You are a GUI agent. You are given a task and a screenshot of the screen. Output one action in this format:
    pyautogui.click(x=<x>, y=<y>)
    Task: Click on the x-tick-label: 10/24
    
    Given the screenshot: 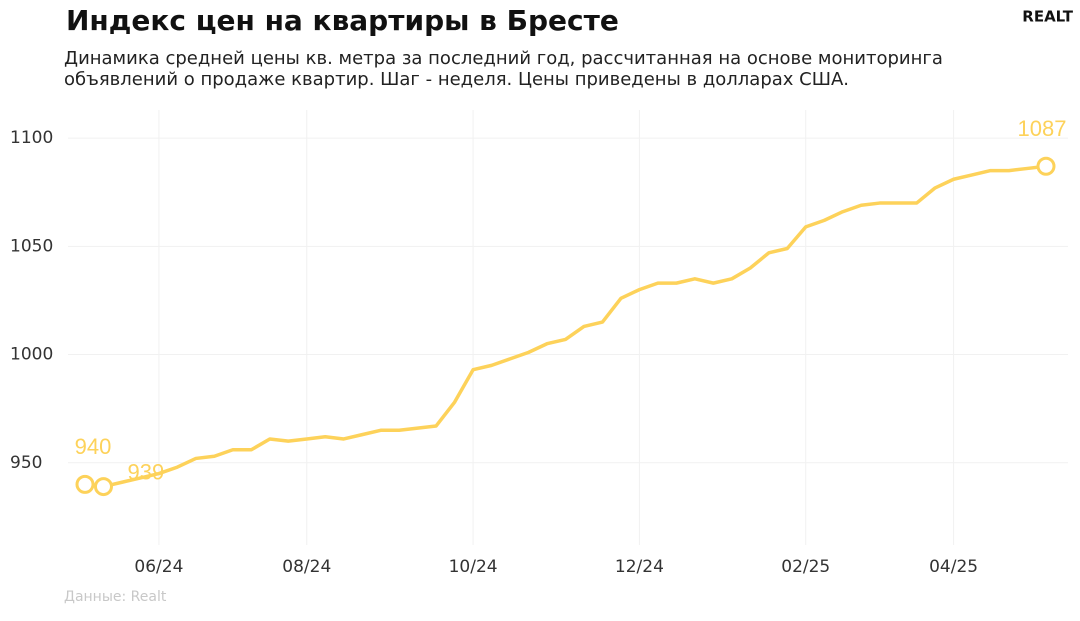 What is the action you would take?
    pyautogui.click(x=473, y=567)
    